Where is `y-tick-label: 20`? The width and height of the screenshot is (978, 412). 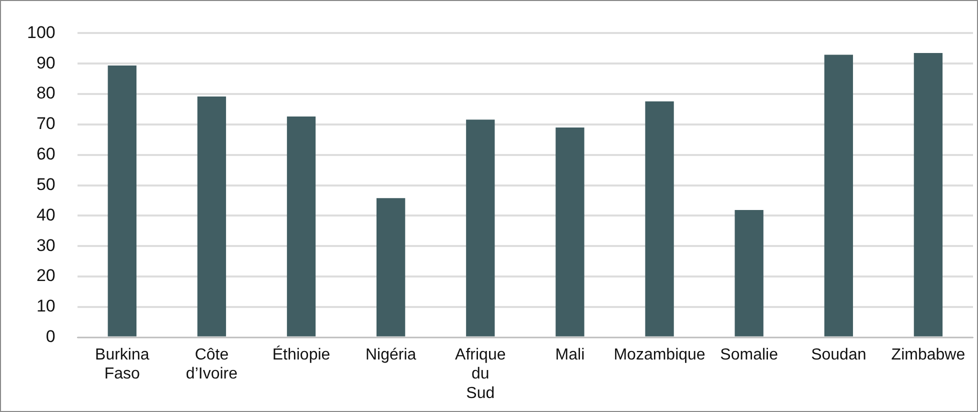
y-tick-label: 20 is located at coordinates (46, 276).